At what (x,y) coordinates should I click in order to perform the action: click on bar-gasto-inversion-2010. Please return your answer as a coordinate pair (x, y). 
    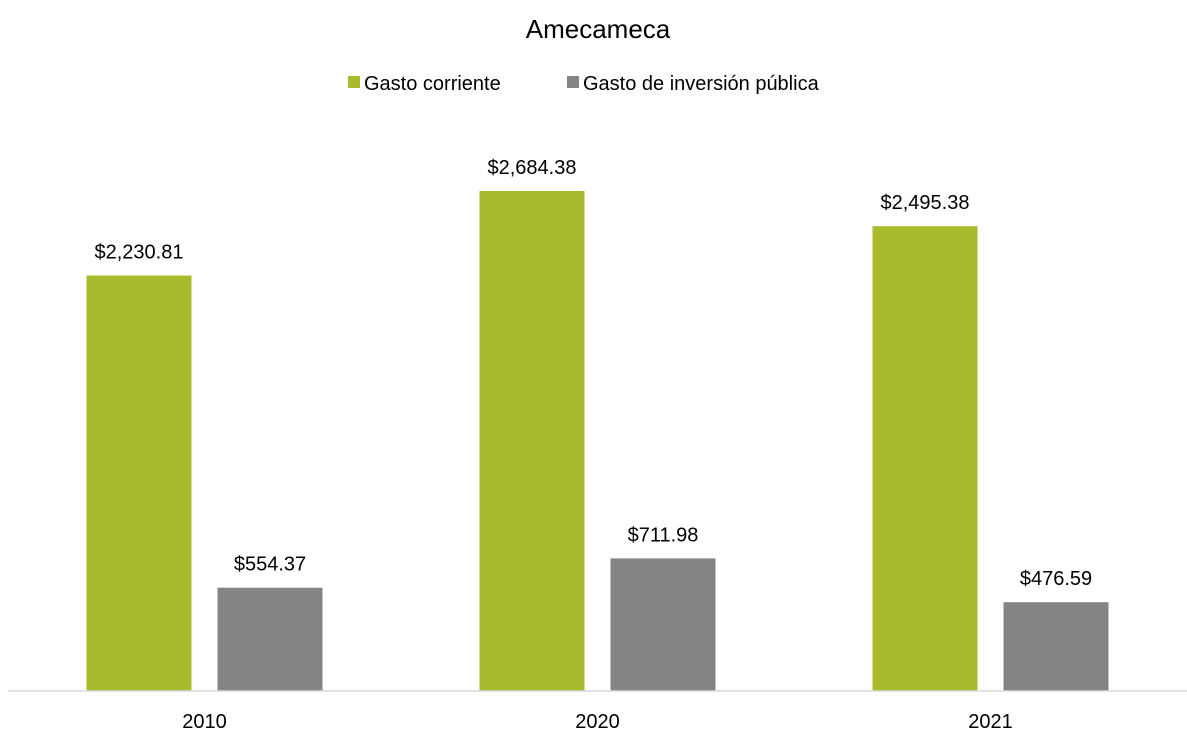
    Looking at the image, I should click on (270, 639).